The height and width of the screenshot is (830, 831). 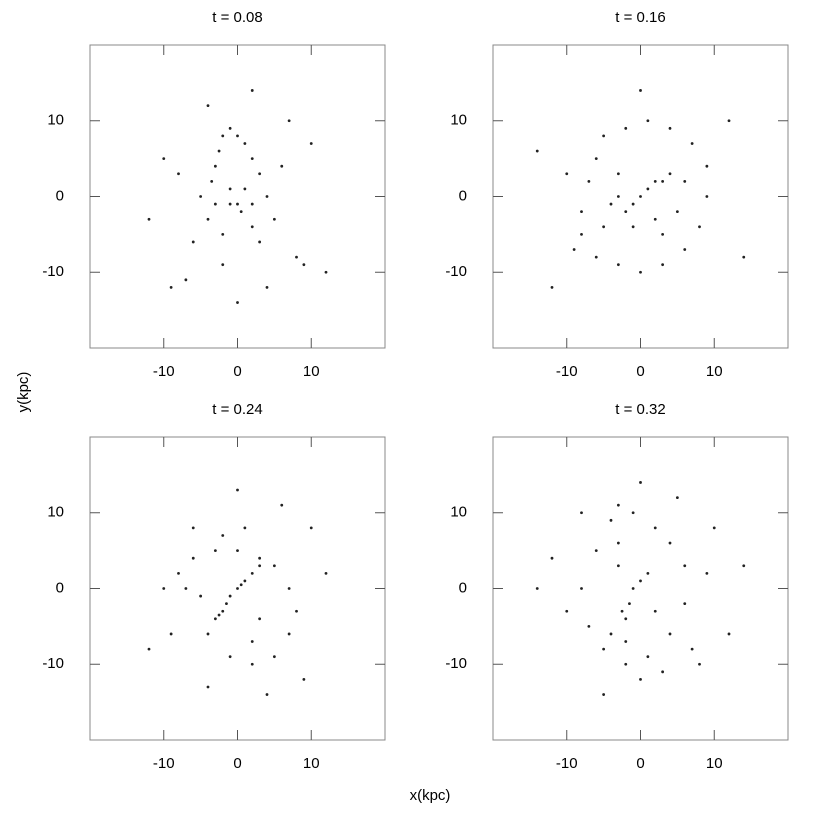 What do you see at coordinates (237, 409) in the screenshot?
I see `panel-title: t = 0.24` at bounding box center [237, 409].